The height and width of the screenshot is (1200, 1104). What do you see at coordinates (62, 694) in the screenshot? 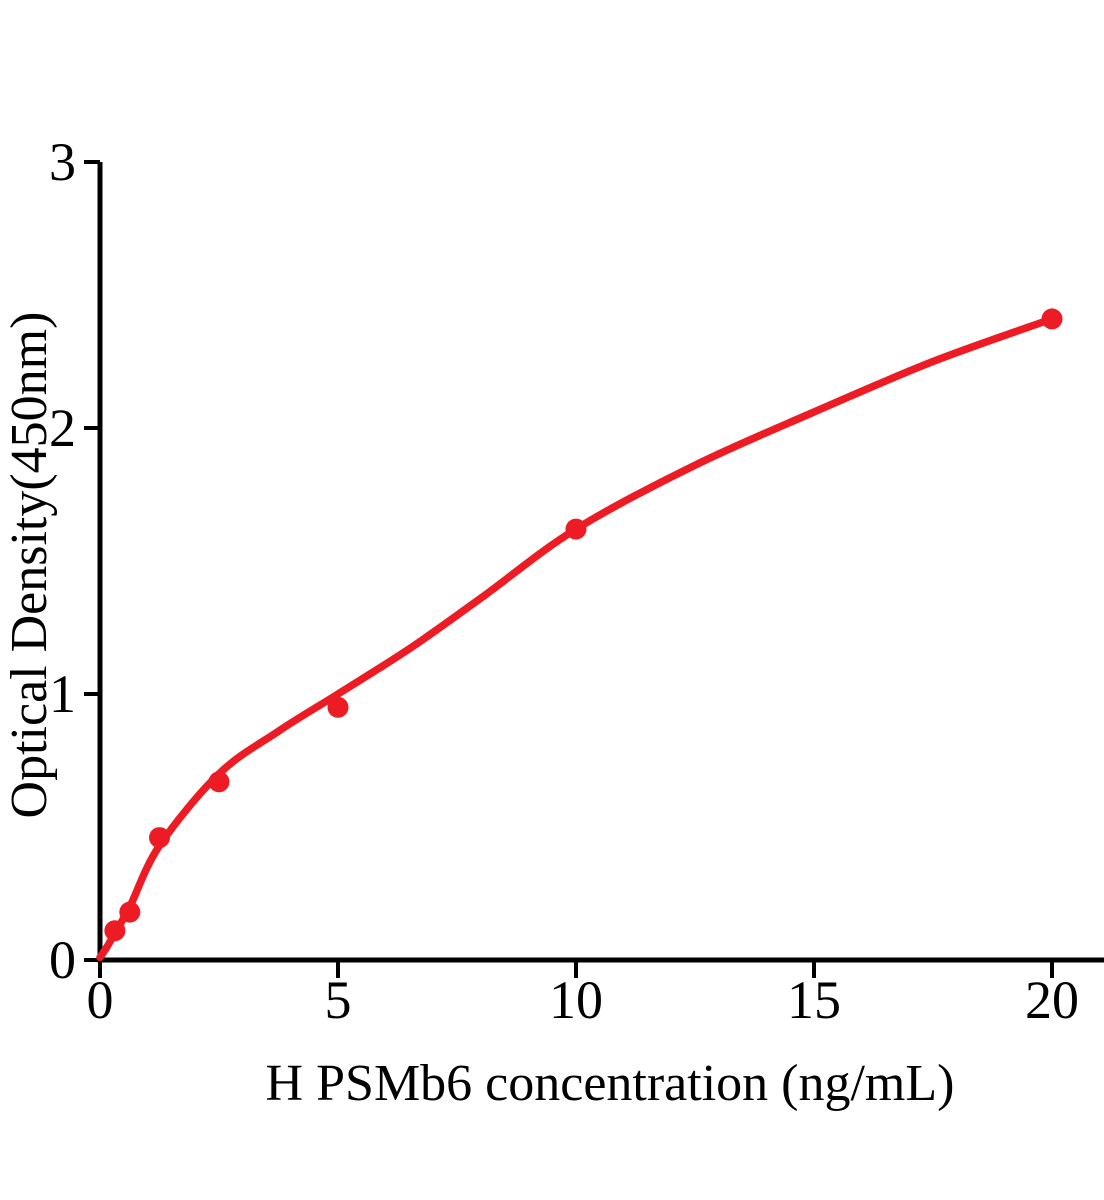
I see `y-tick-label: 1` at bounding box center [62, 694].